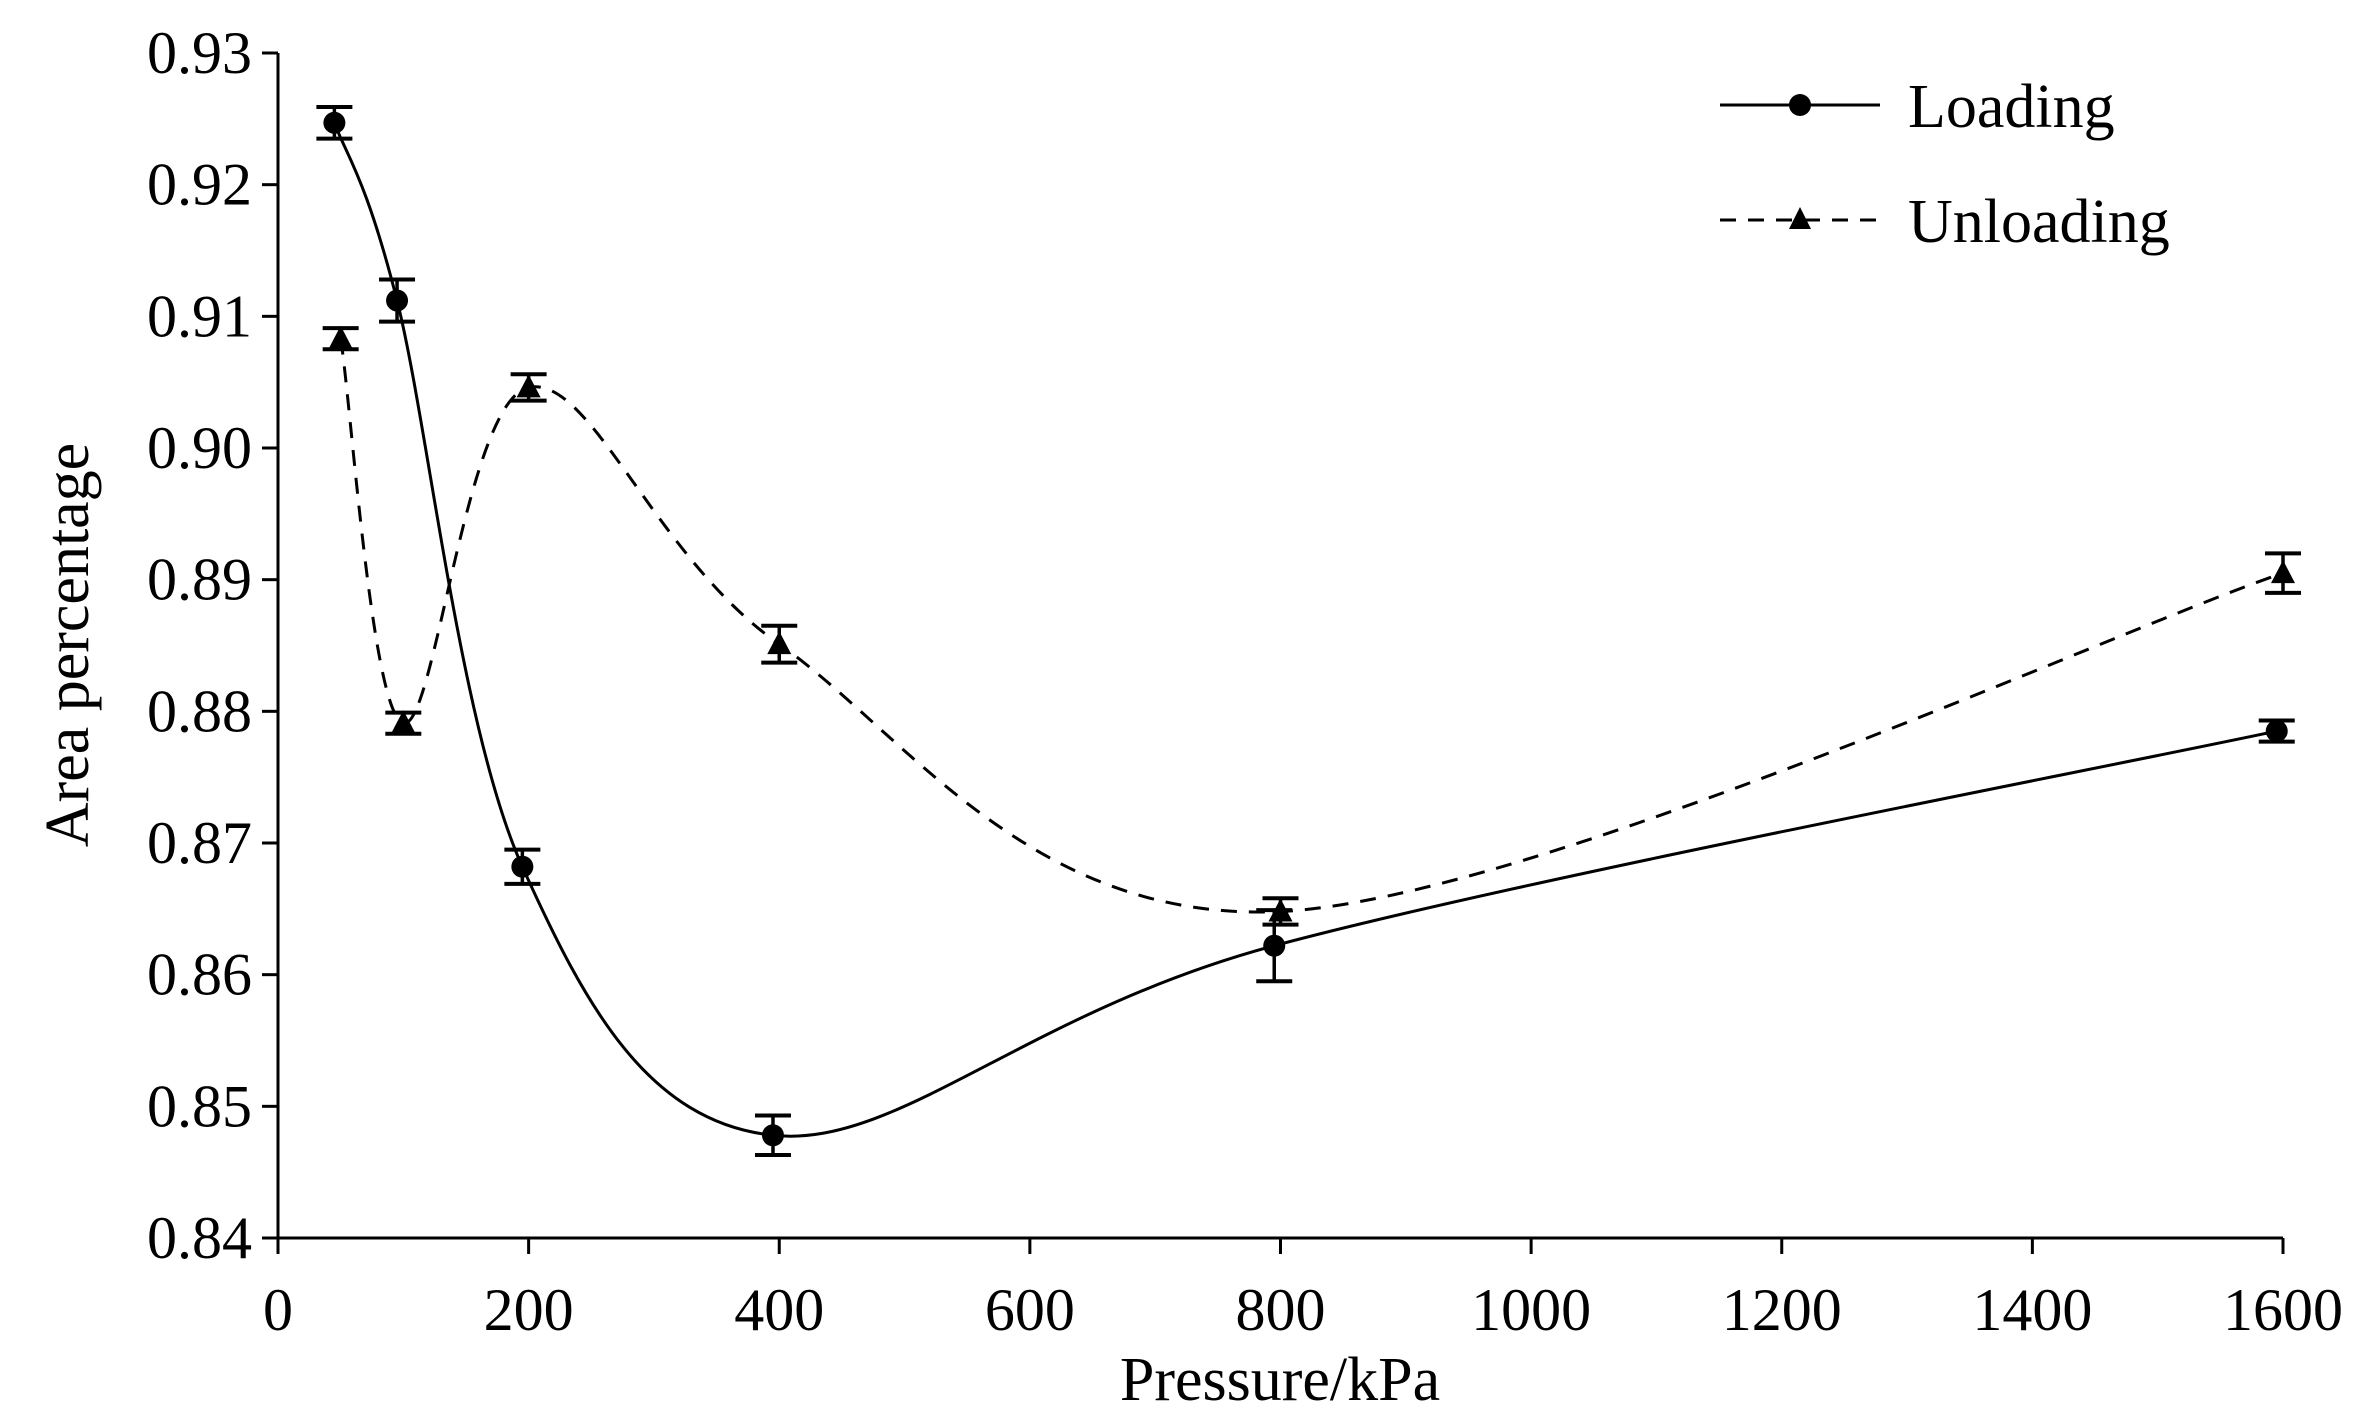  Describe the element at coordinates (1280, 1380) in the screenshot. I see `x-axis-title: Pressure/kPa` at that location.